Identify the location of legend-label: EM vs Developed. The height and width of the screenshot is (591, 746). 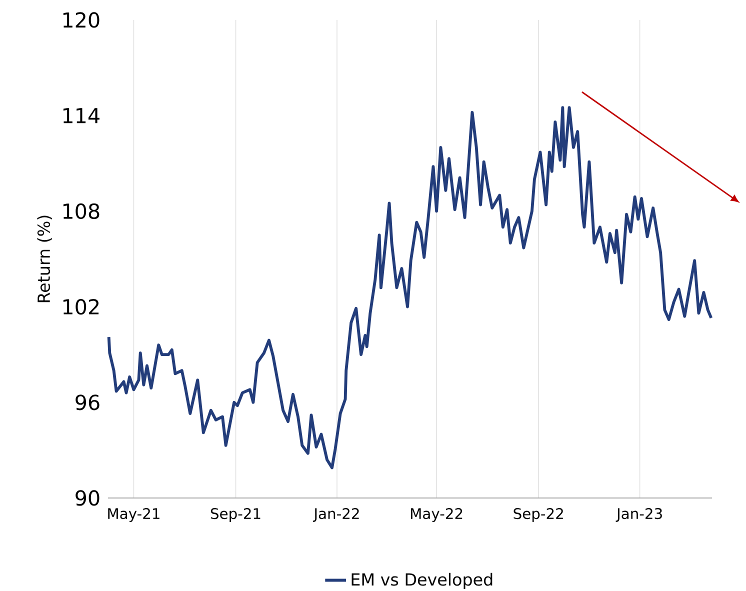
(422, 581).